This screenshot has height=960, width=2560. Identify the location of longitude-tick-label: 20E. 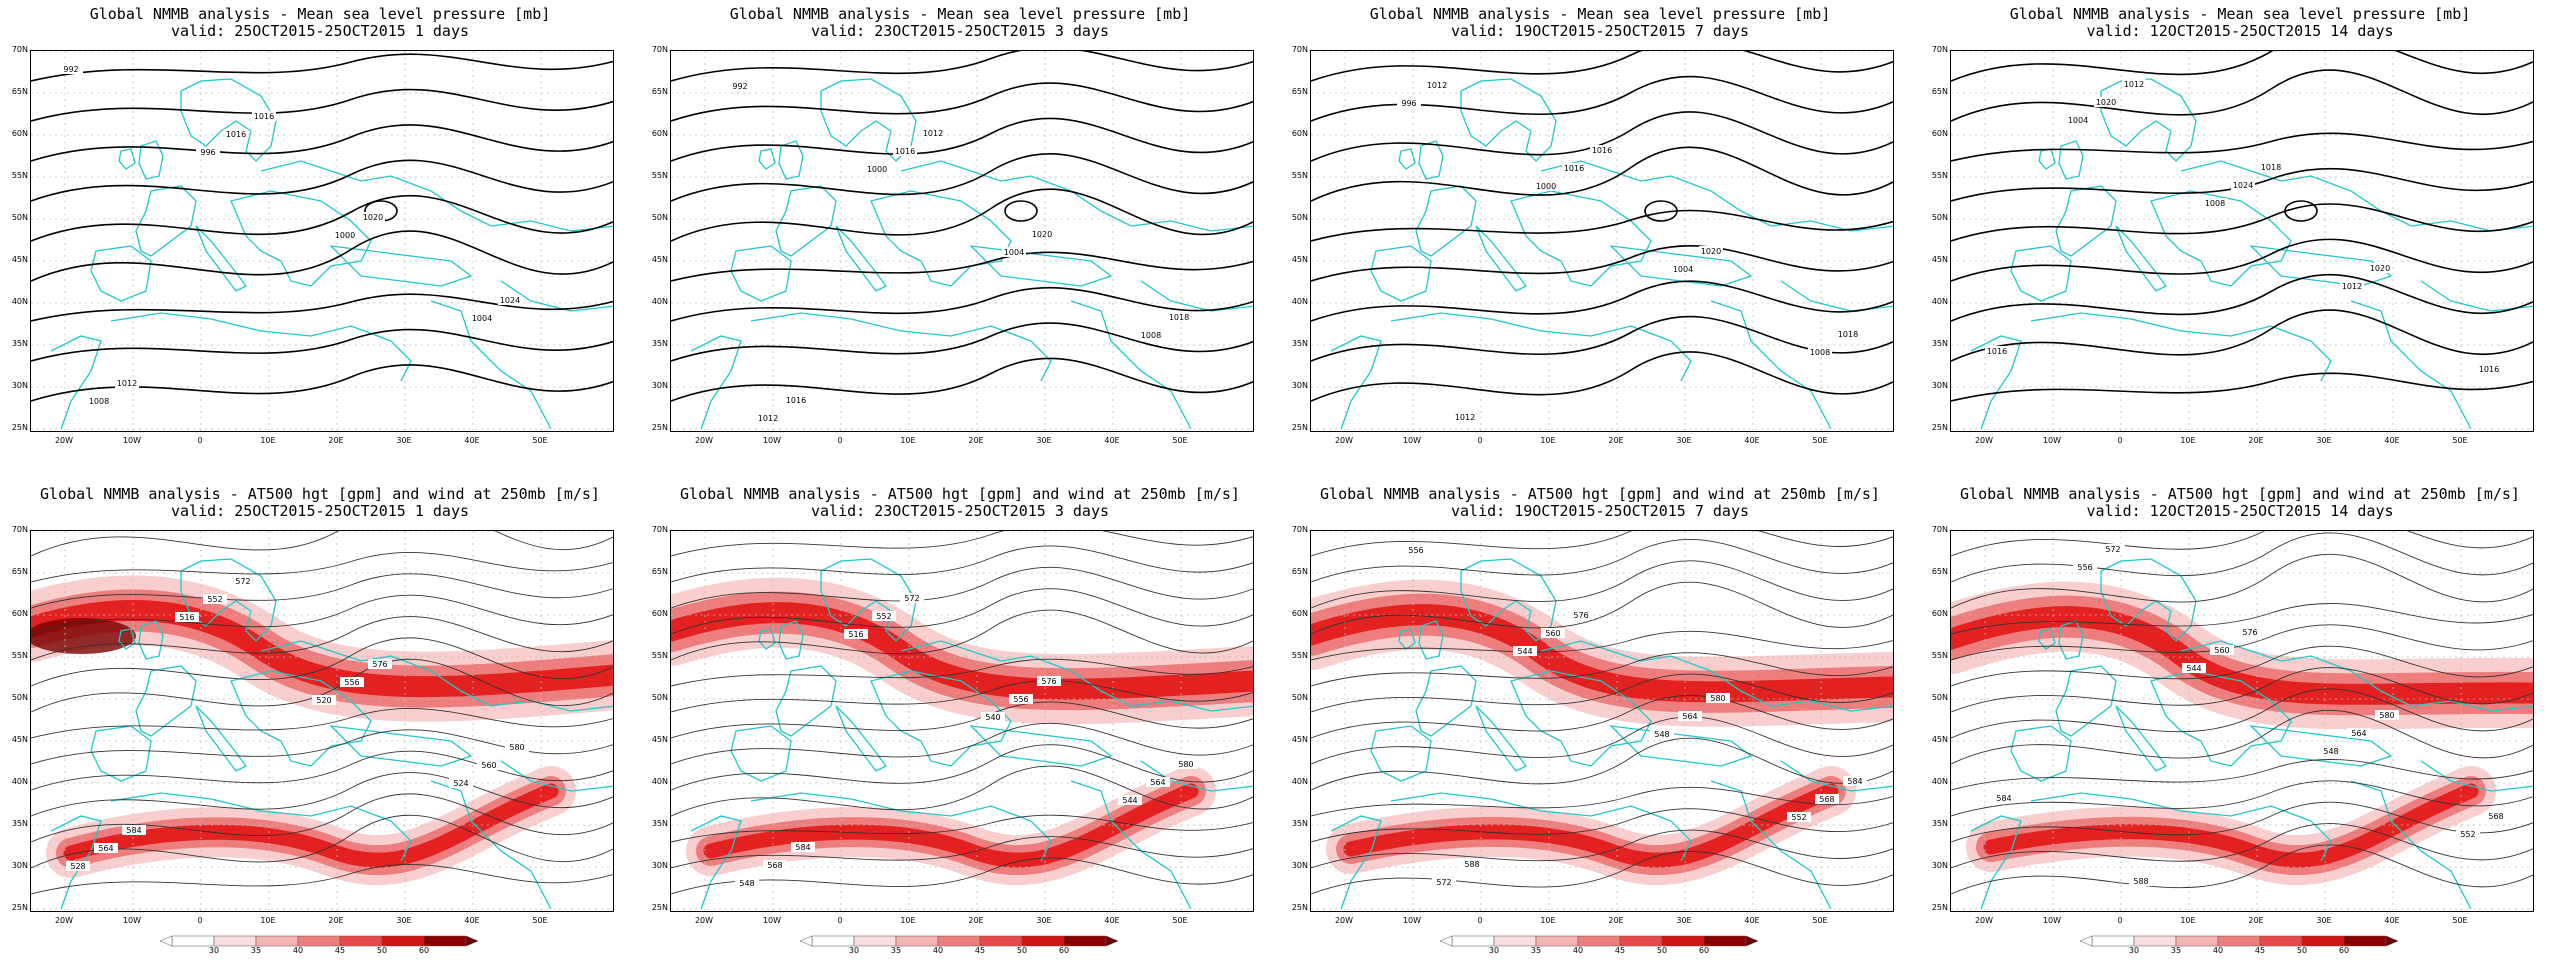
(976, 920).